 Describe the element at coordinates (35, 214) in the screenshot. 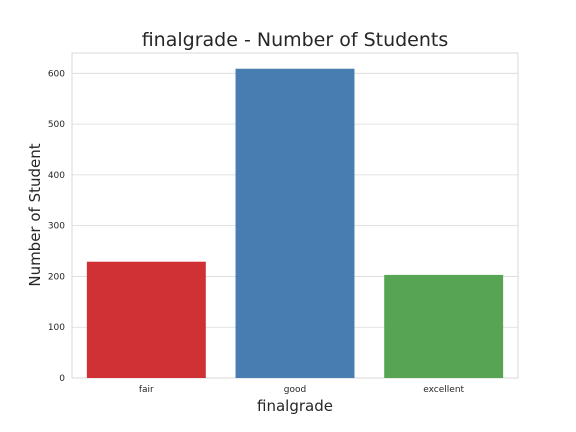

I see `y-axis-label: Number of Student` at that location.